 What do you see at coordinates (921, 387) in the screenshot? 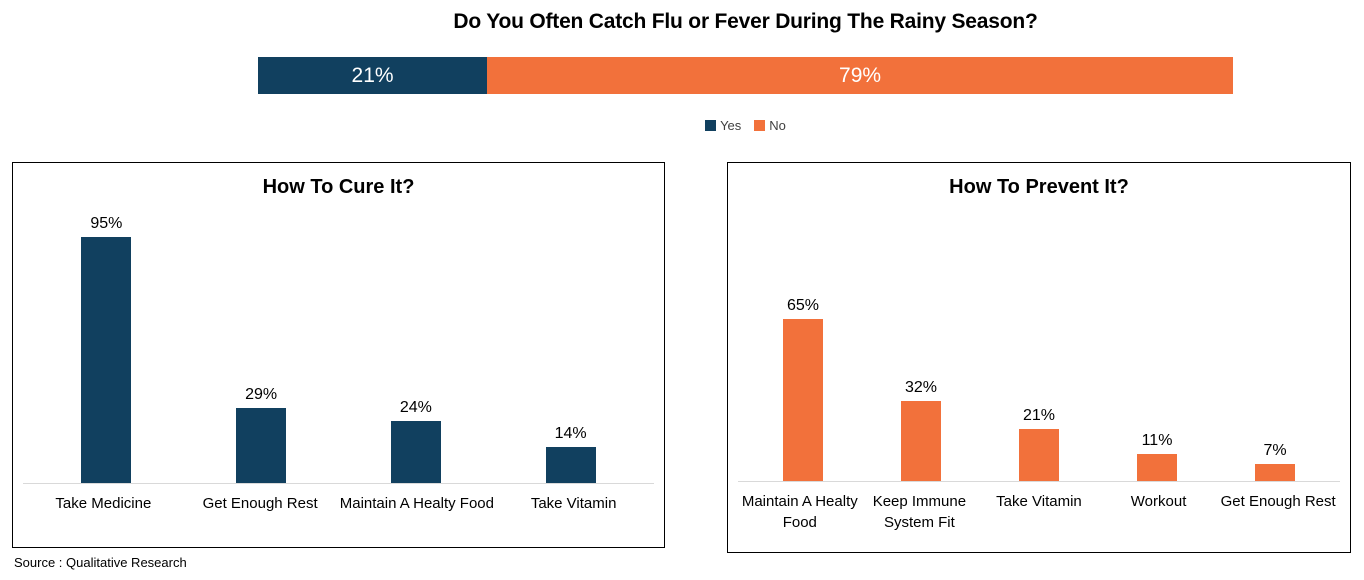
I see `bar-value-label: 32%` at bounding box center [921, 387].